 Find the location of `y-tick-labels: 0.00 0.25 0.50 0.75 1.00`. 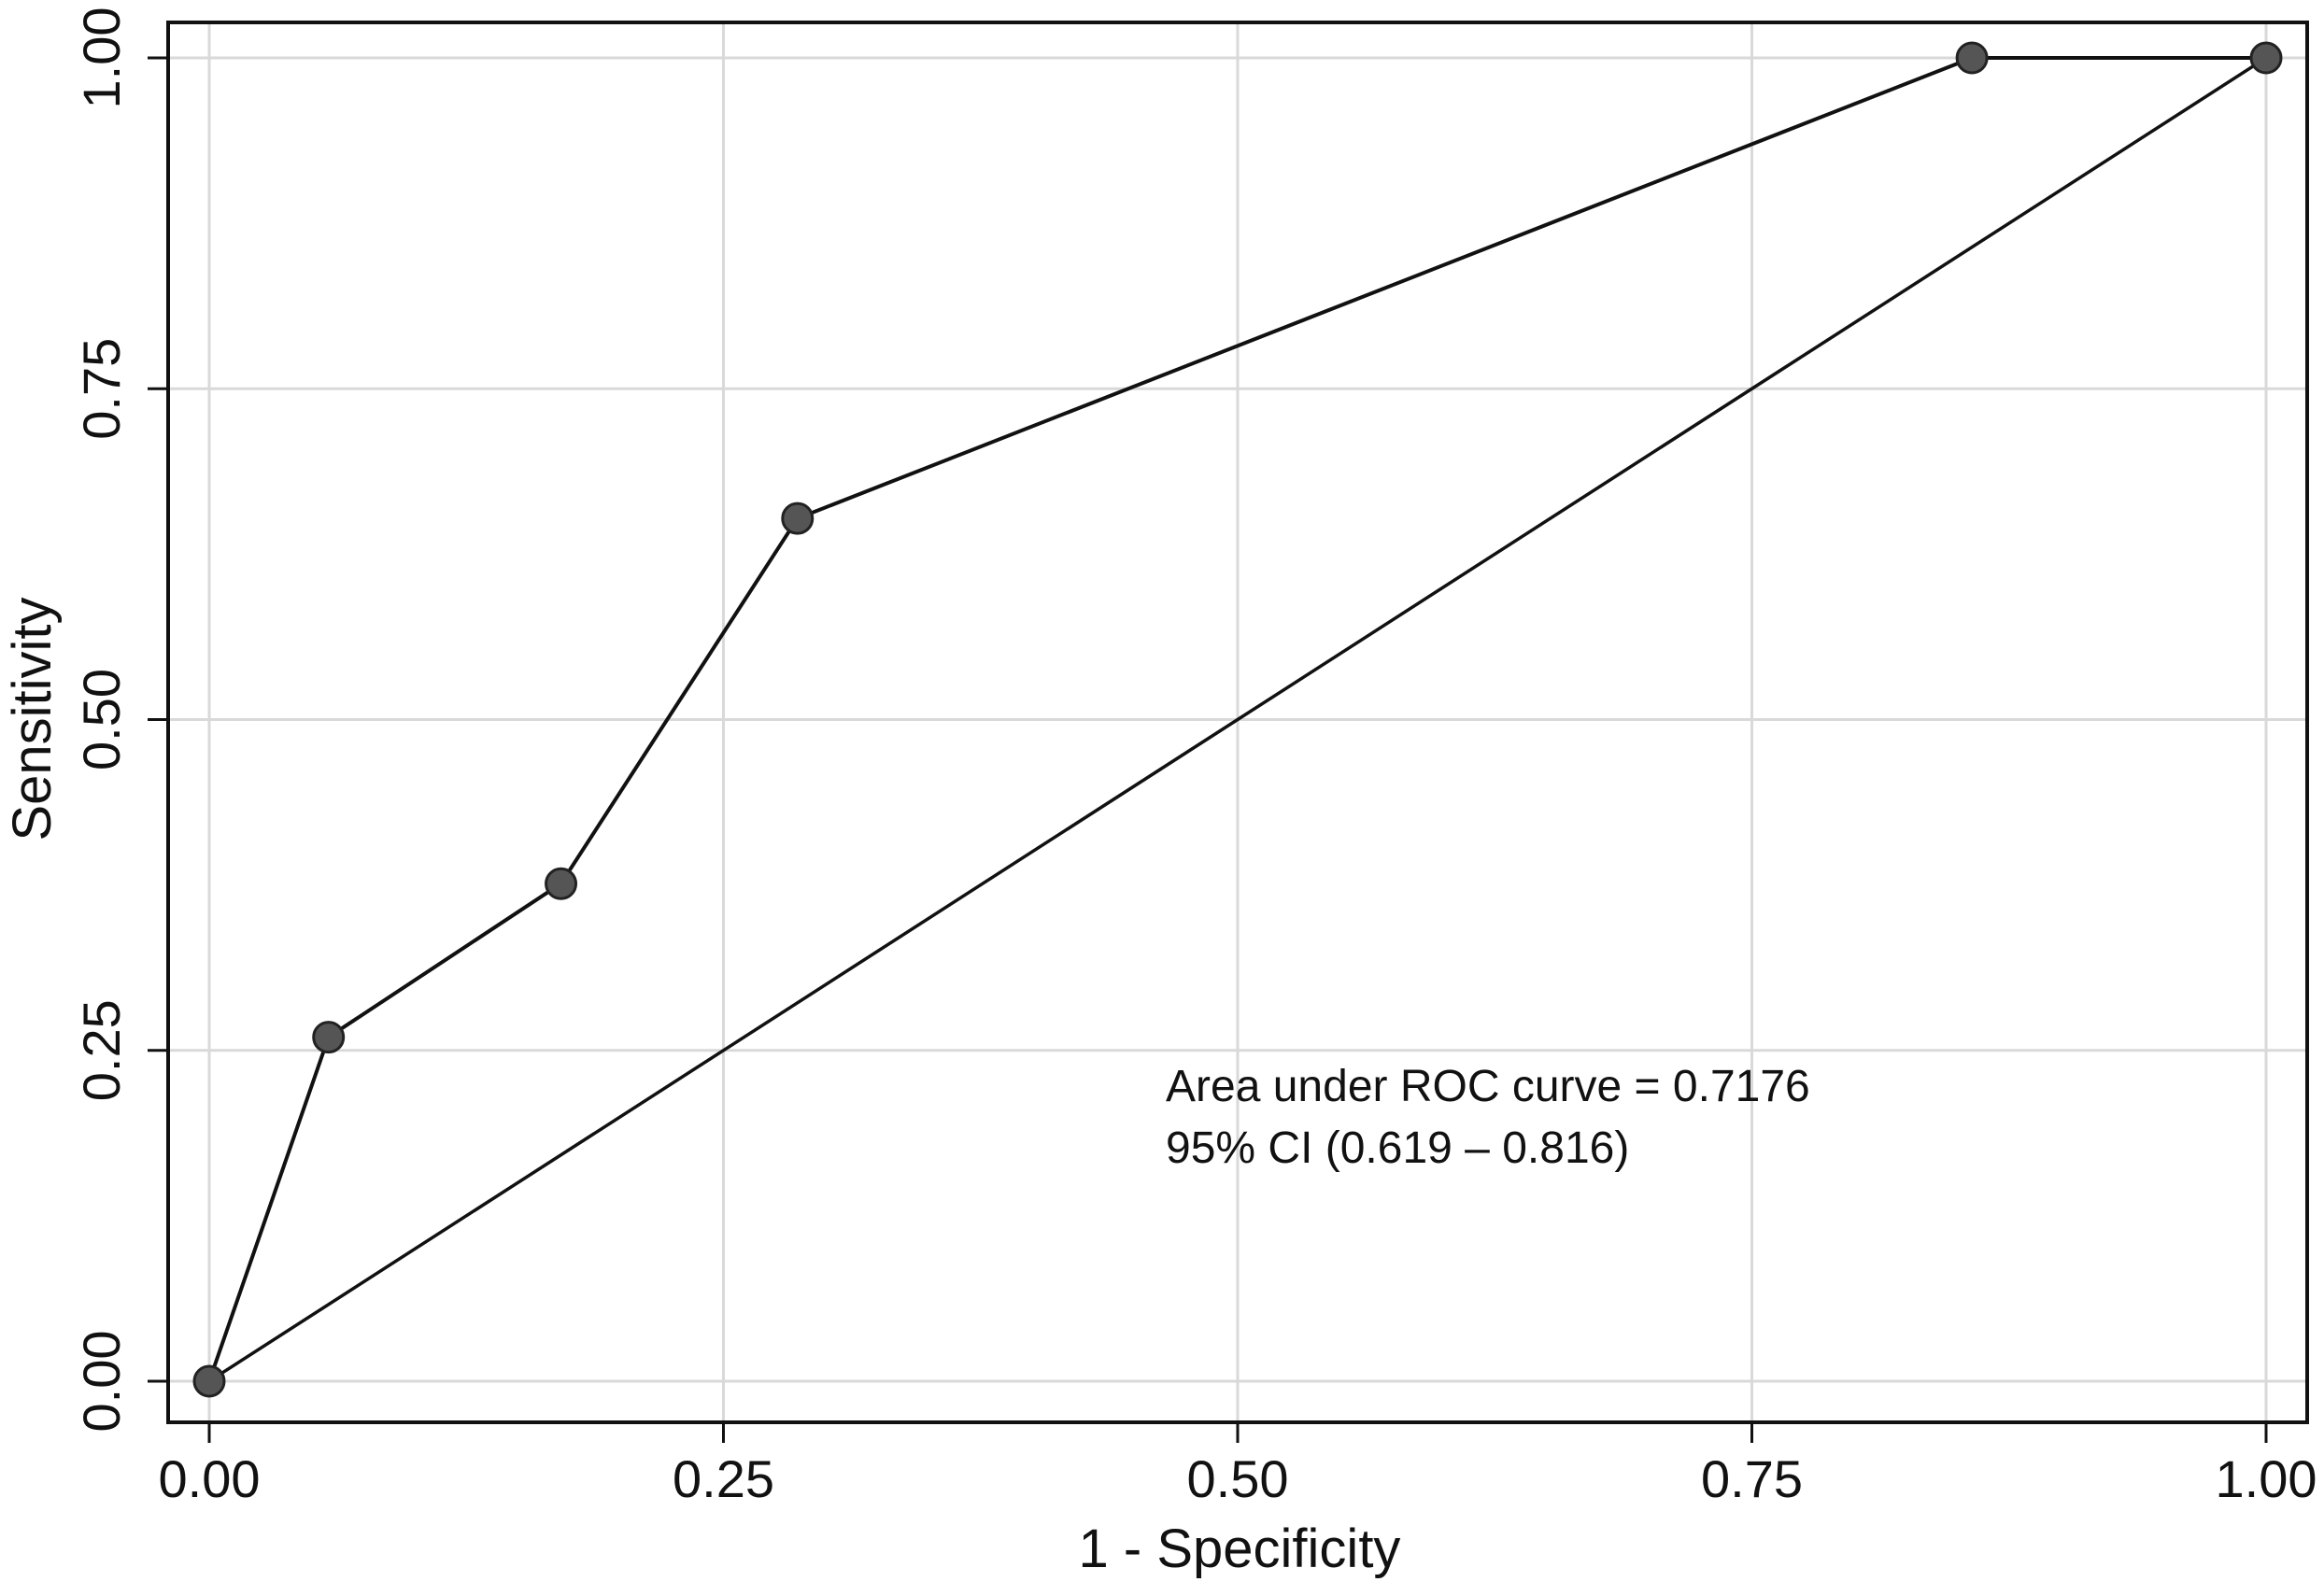

y-tick-labels: 0.00 0.25 0.50 0.75 1.00 is located at coordinates (101, 720).